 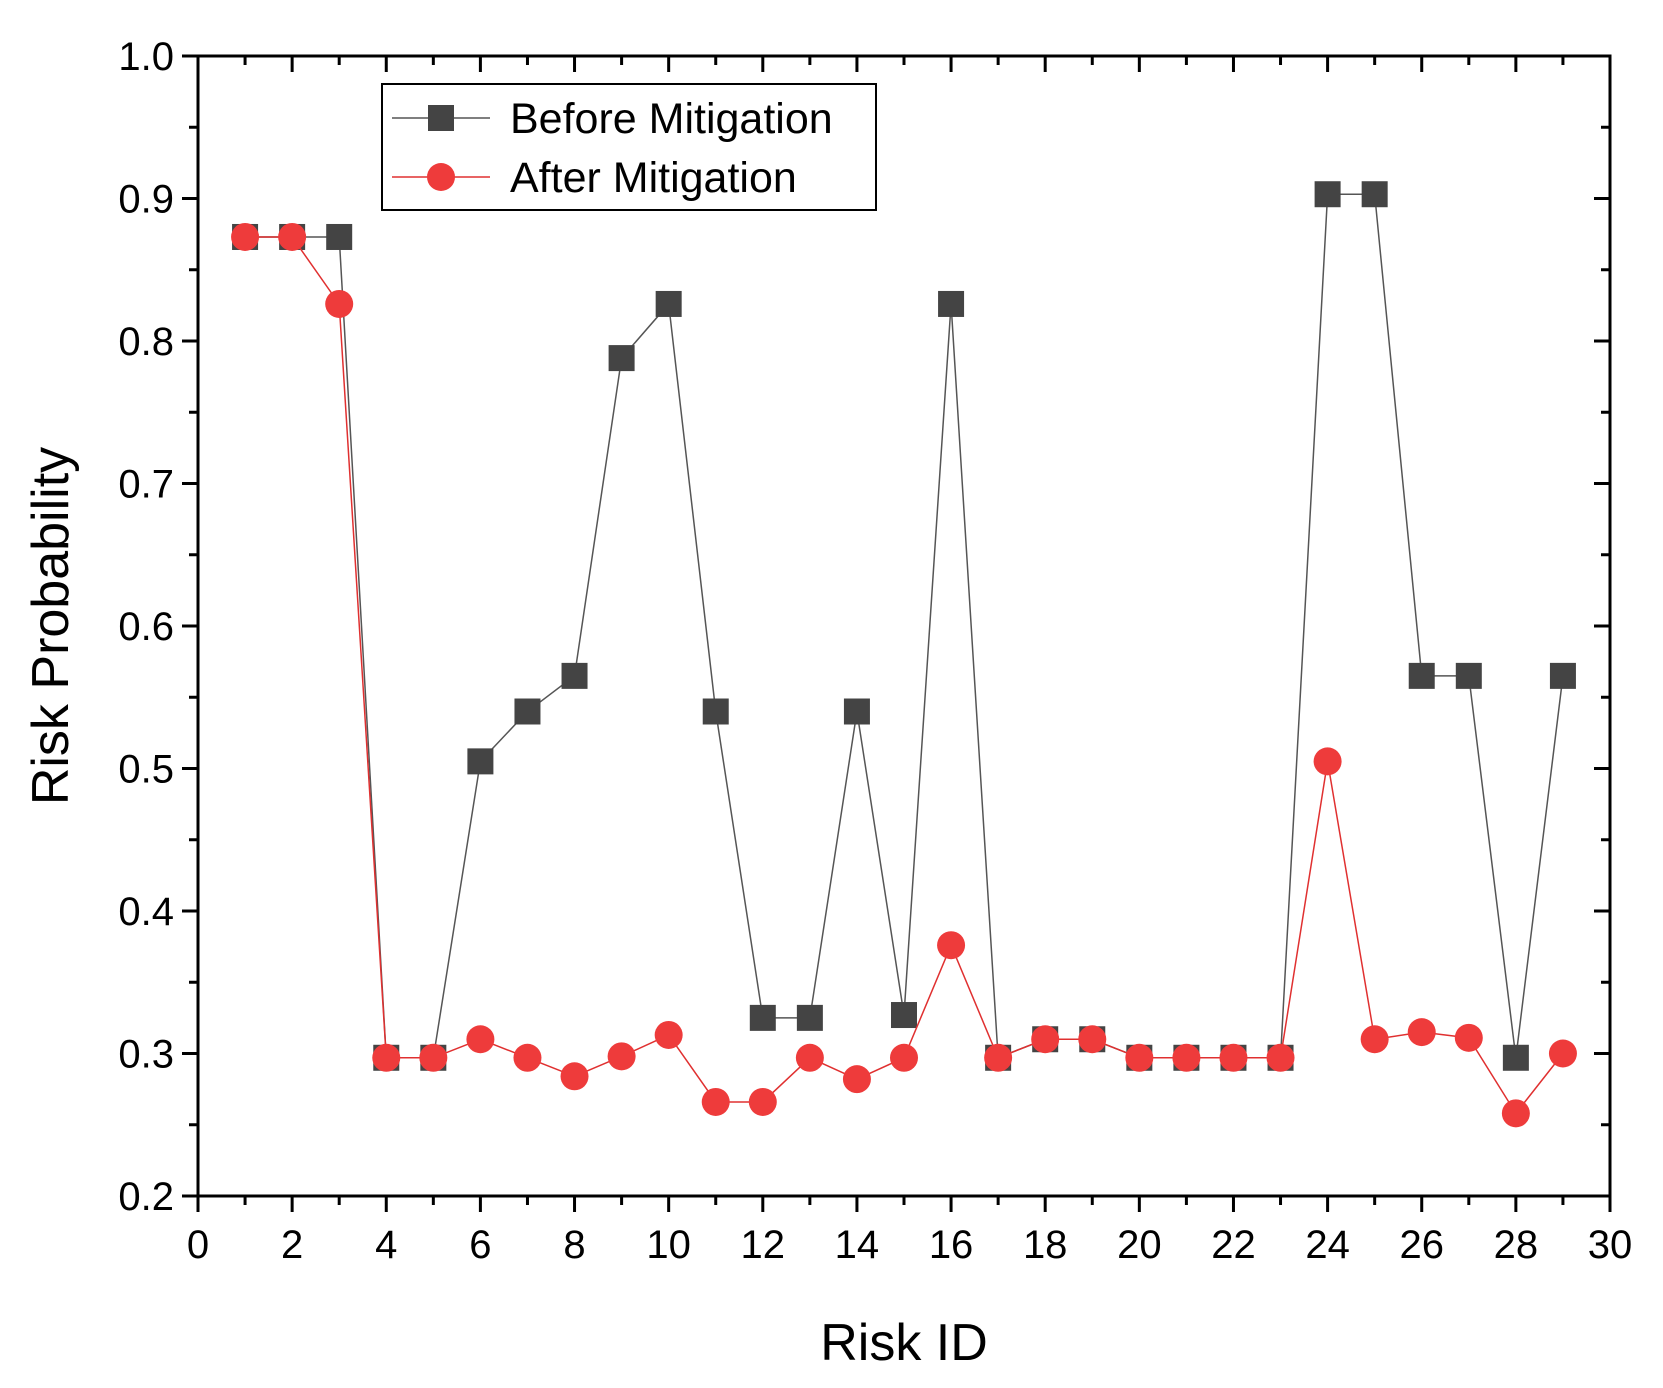 I want to click on y-tick-label: 0.3, so click(x=146, y=1055).